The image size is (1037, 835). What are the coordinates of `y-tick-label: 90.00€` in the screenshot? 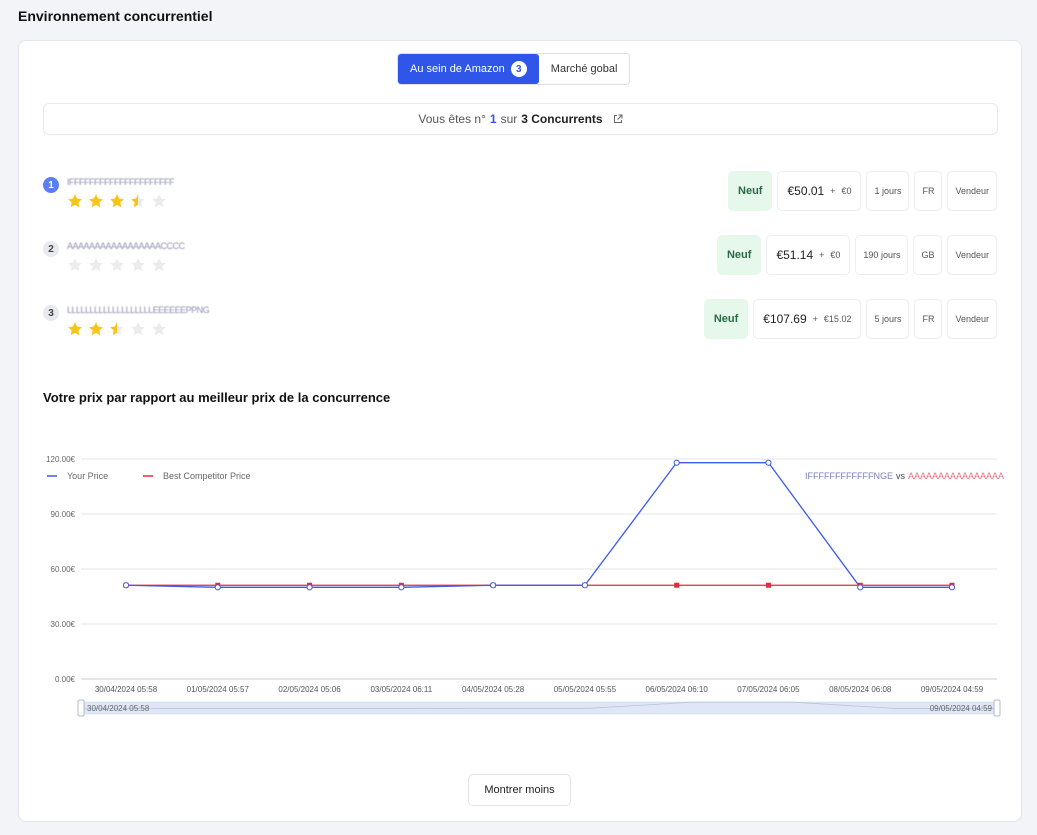 It's located at (63, 514).